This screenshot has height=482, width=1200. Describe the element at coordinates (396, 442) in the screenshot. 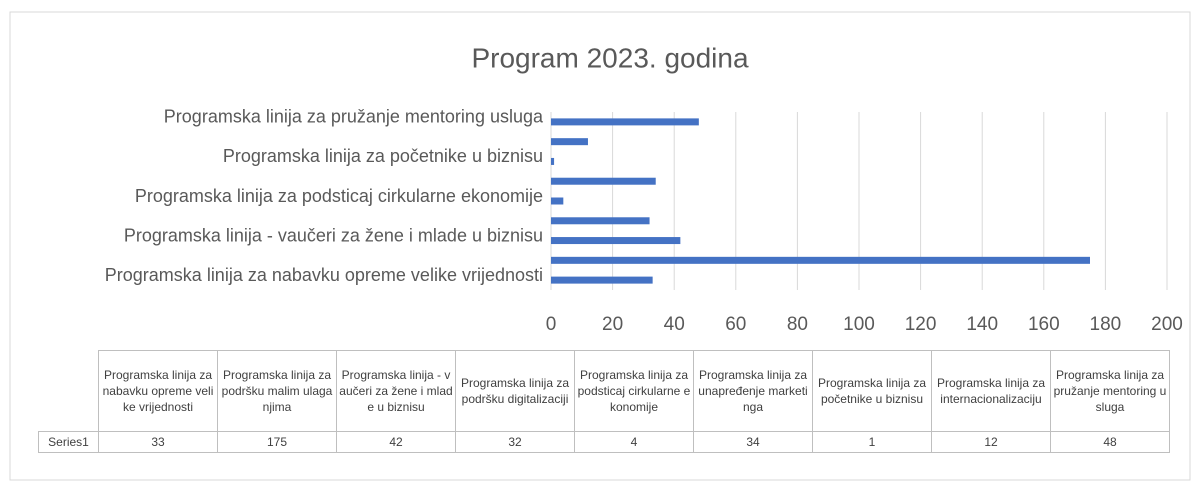

I see `table-value: 42` at that location.